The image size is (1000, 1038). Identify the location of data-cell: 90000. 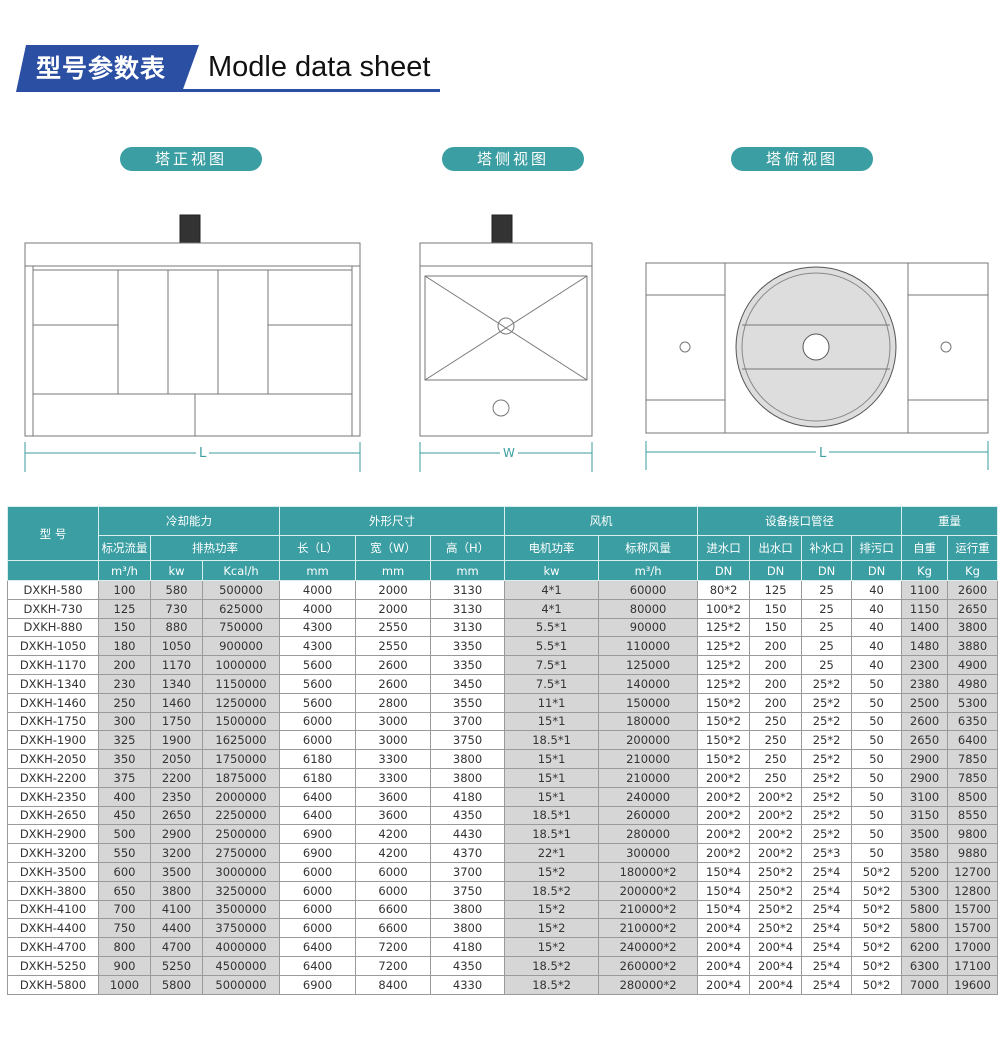
(648, 627).